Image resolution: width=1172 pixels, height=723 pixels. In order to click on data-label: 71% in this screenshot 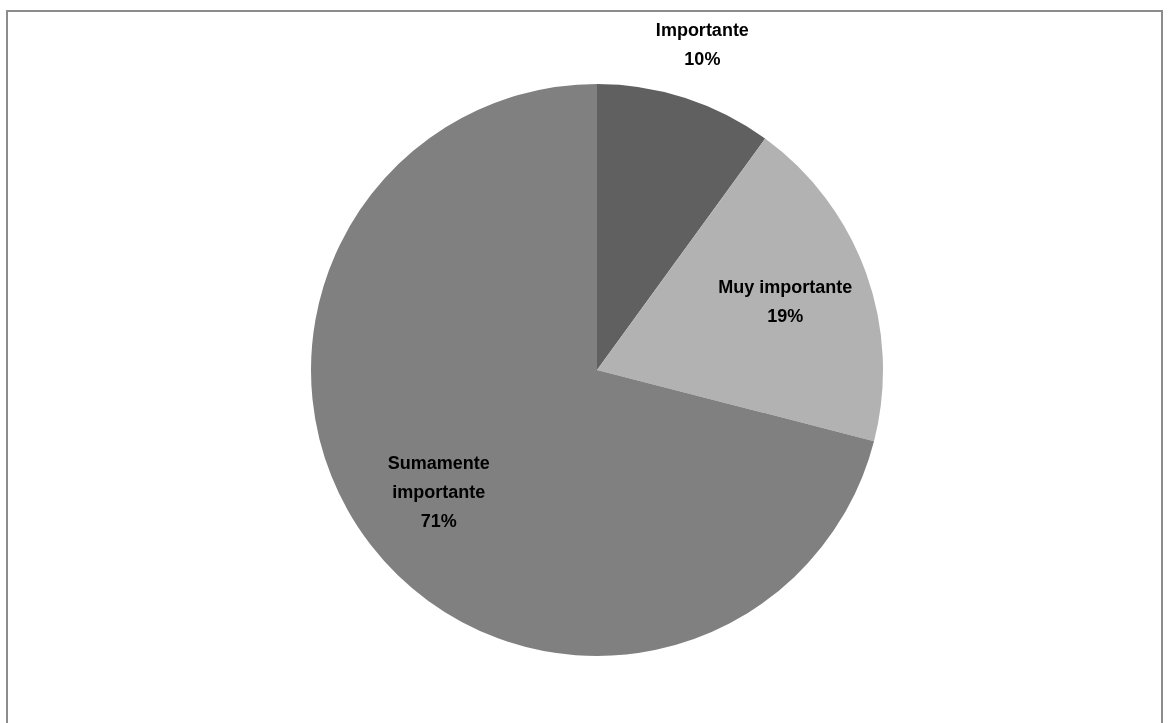, I will do `click(438, 520)`.